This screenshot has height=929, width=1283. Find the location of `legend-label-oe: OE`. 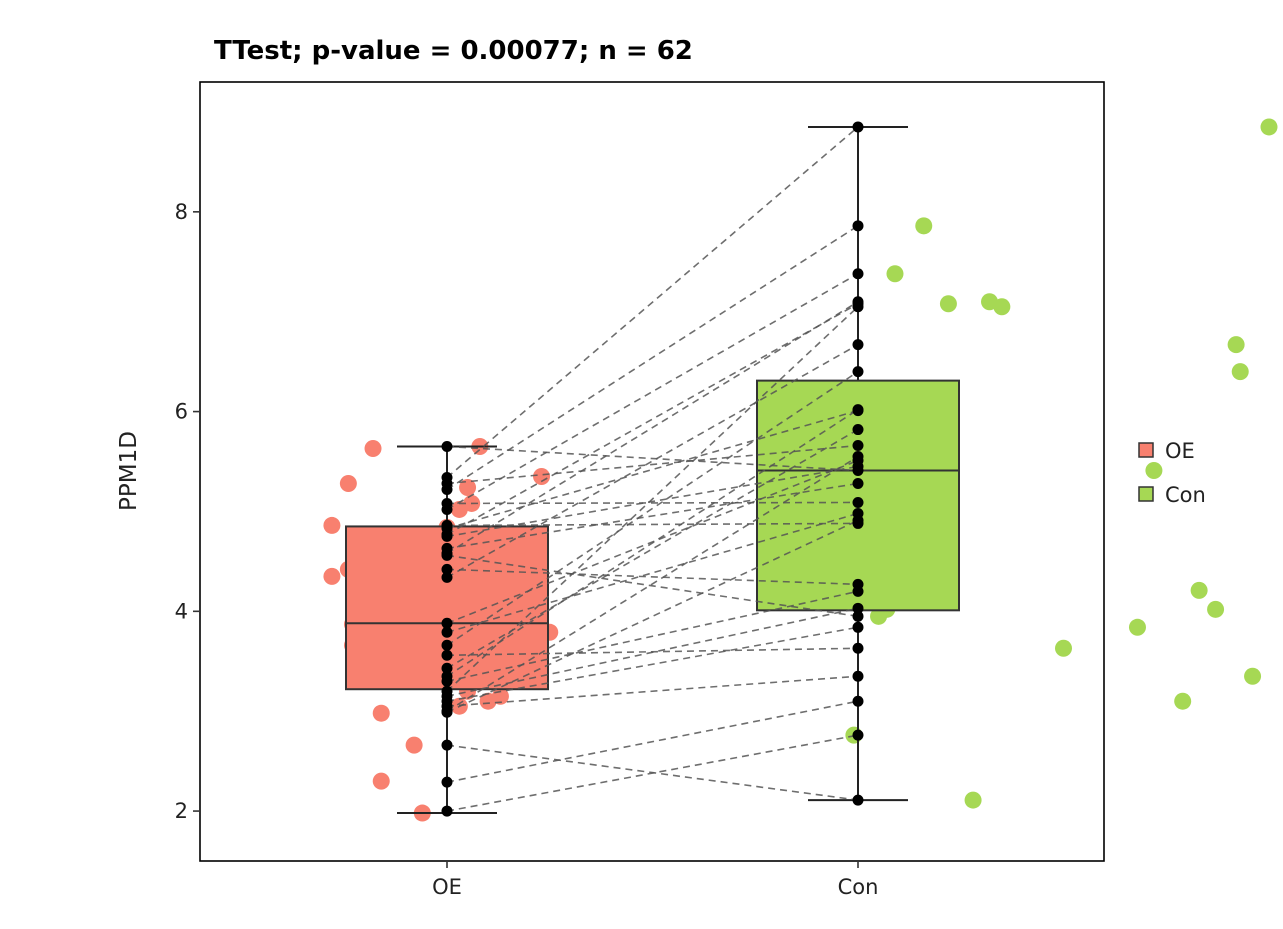

legend-label-oe: OE is located at coordinates (1180, 451).